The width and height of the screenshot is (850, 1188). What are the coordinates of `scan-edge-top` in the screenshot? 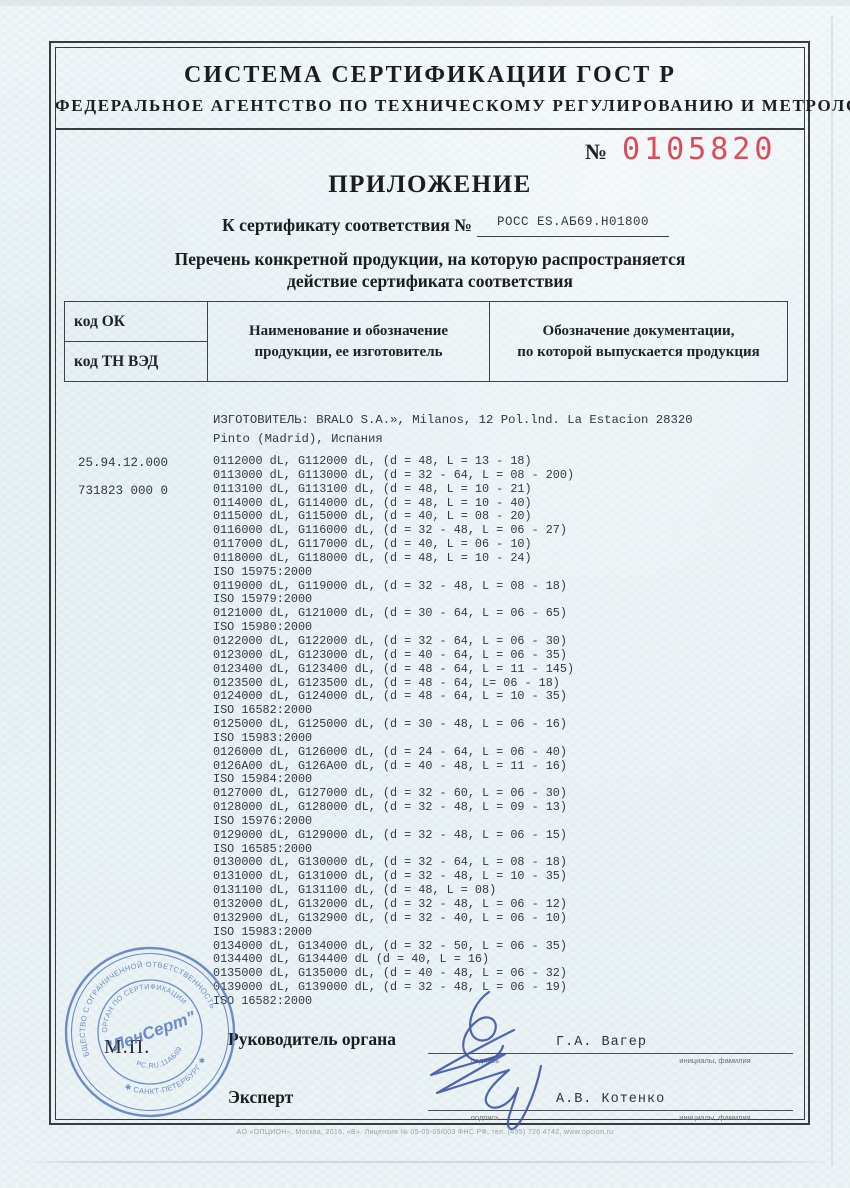 It's located at (425, 3).